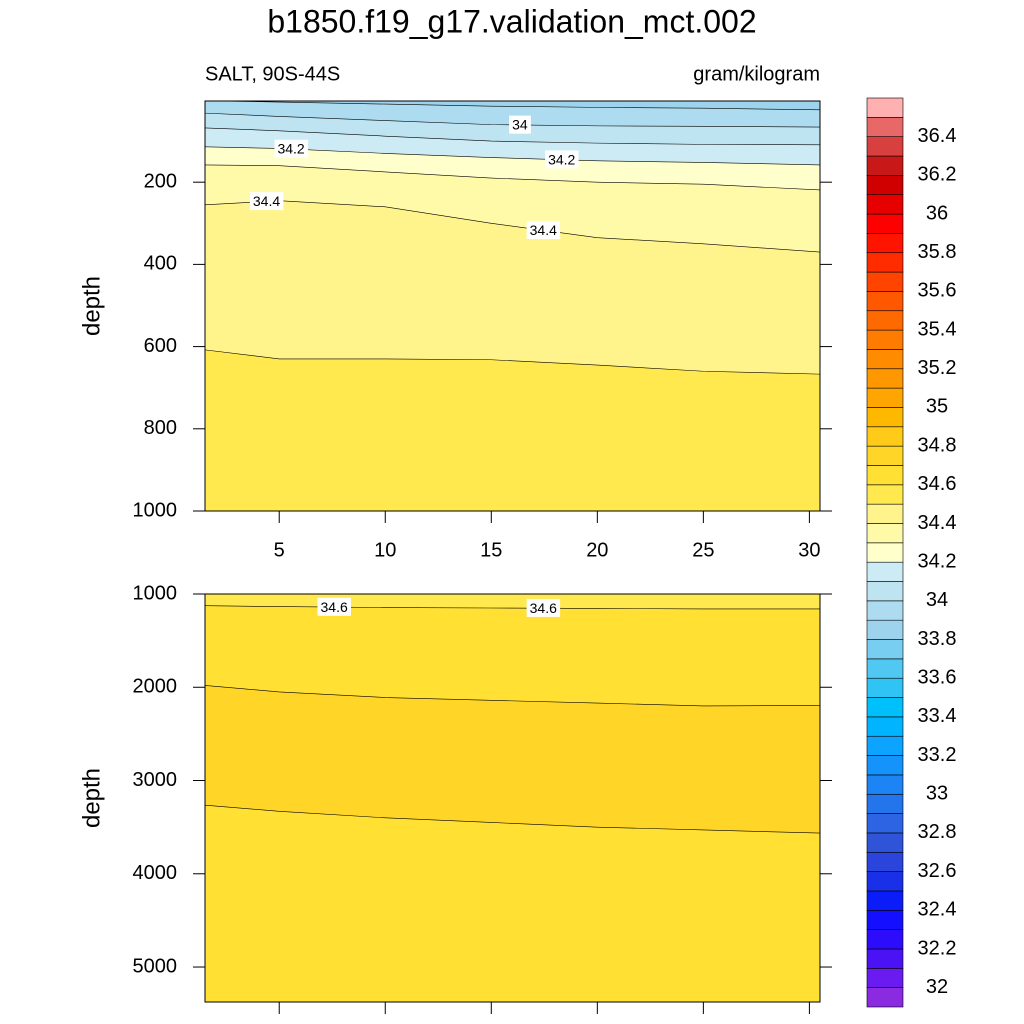 Image resolution: width=1024 pixels, height=1024 pixels. What do you see at coordinates (937, 213) in the screenshot?
I see `colorbar-label: 36` at bounding box center [937, 213].